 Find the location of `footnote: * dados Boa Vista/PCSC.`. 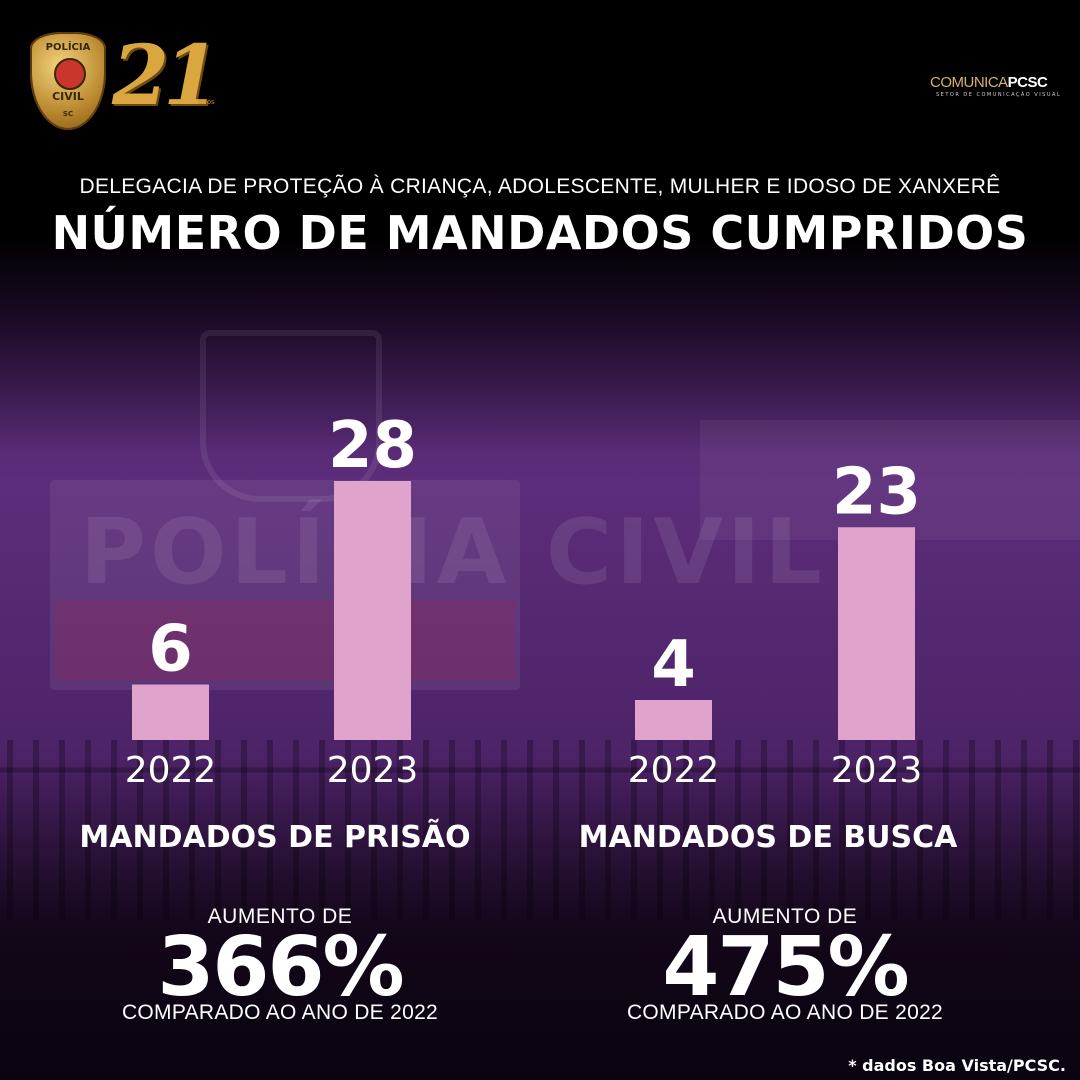

footnote: * dados Boa Vista/PCSC. is located at coordinates (957, 1065).